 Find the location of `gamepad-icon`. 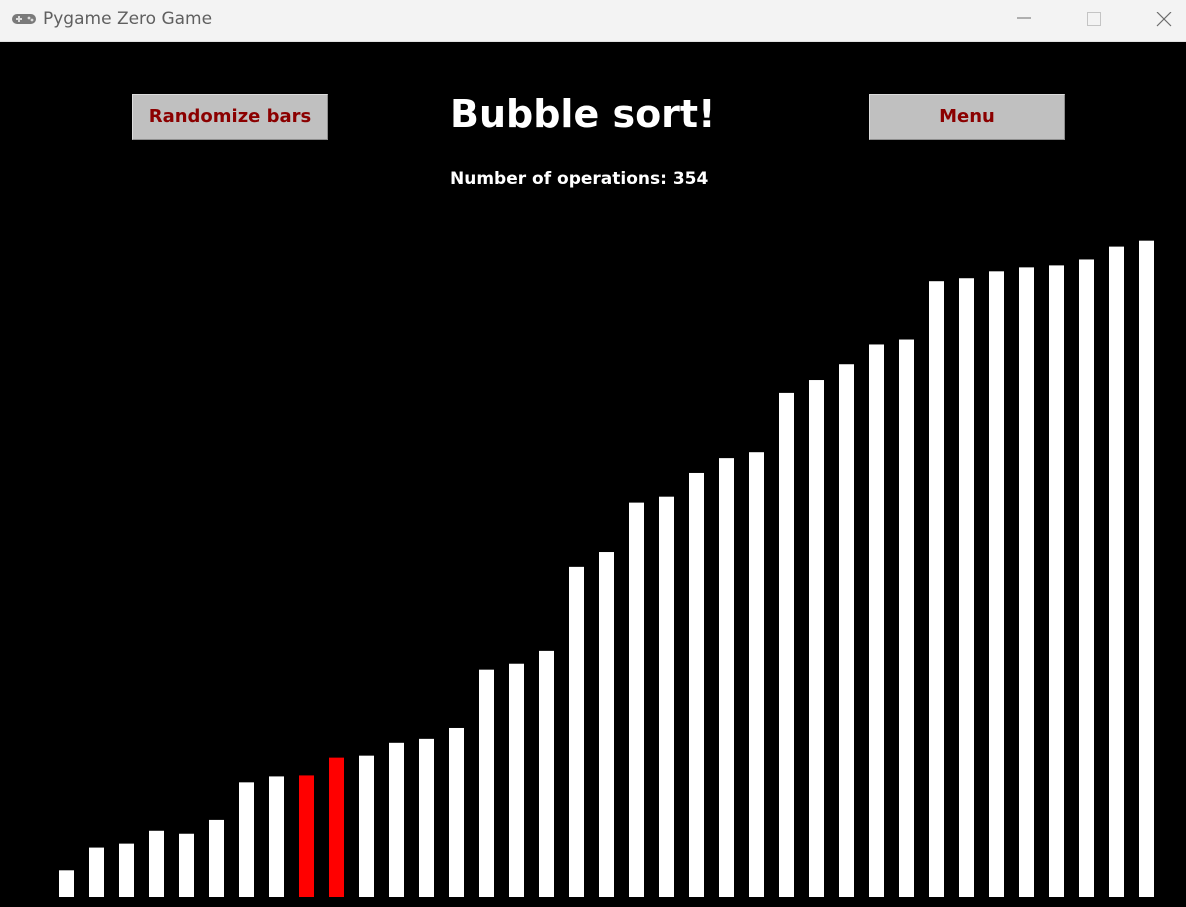

gamepad-icon is located at coordinates (24, 19).